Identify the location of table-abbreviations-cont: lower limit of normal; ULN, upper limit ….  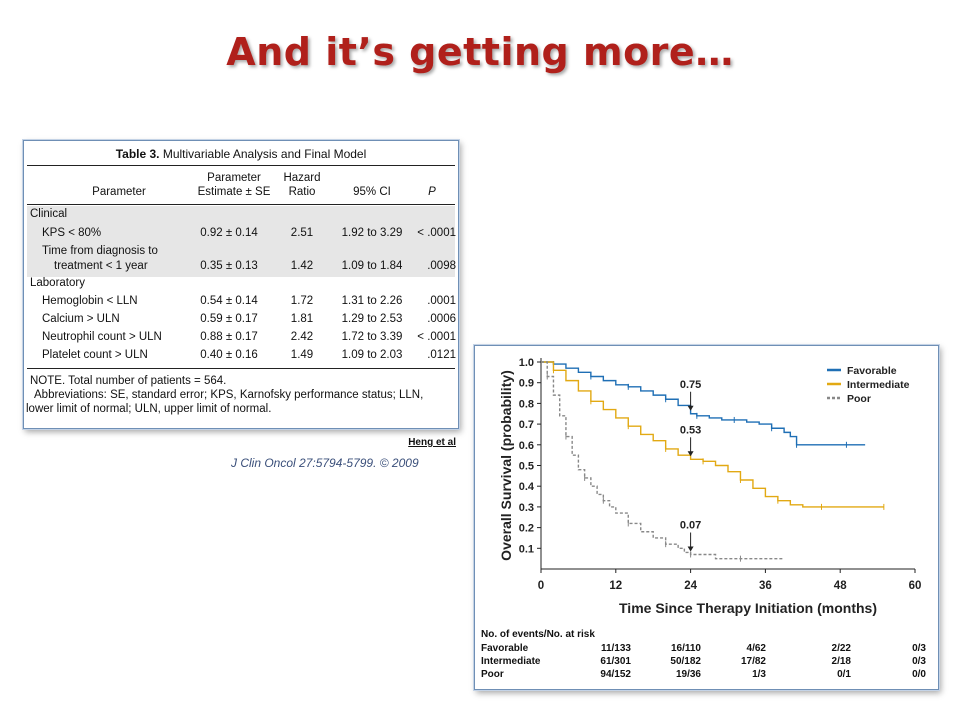
(149, 409).